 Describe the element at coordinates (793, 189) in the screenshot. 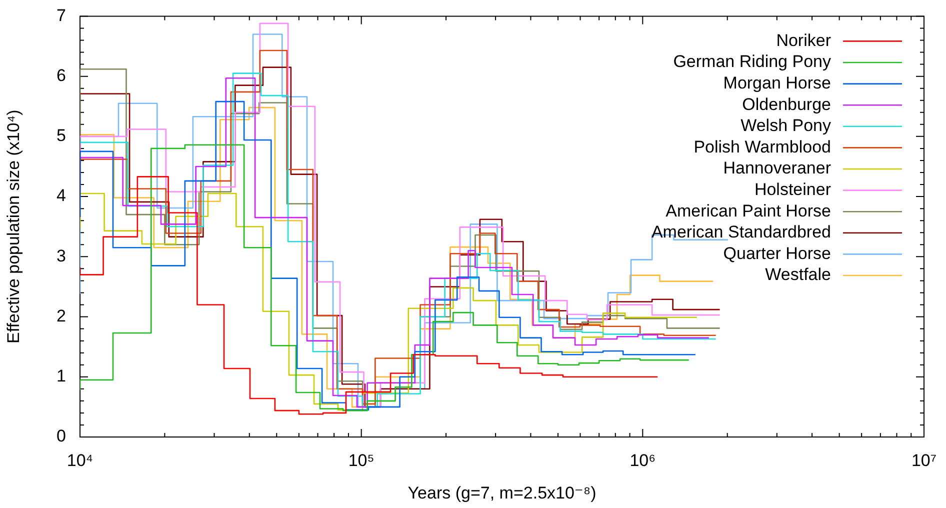

I see `legend-label: Holsteiner` at that location.